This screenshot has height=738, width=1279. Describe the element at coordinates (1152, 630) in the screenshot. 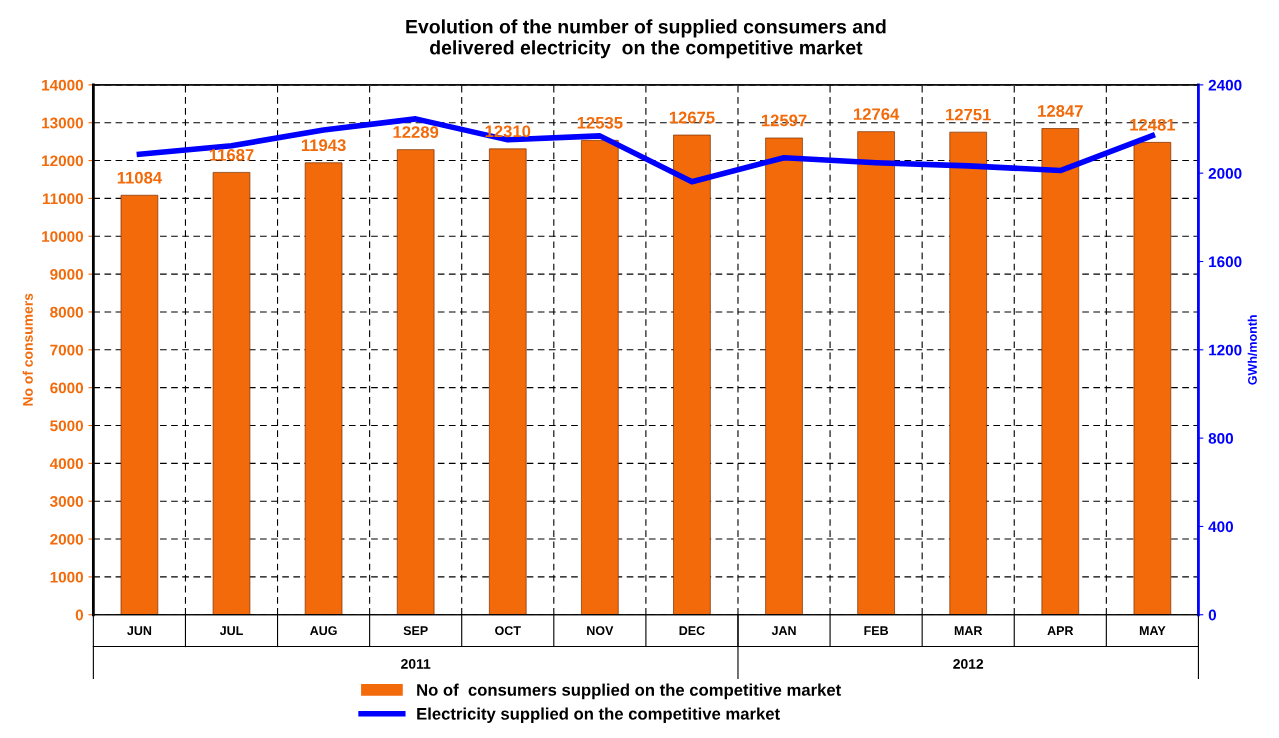

I see `x-tick-label: MAY` at that location.